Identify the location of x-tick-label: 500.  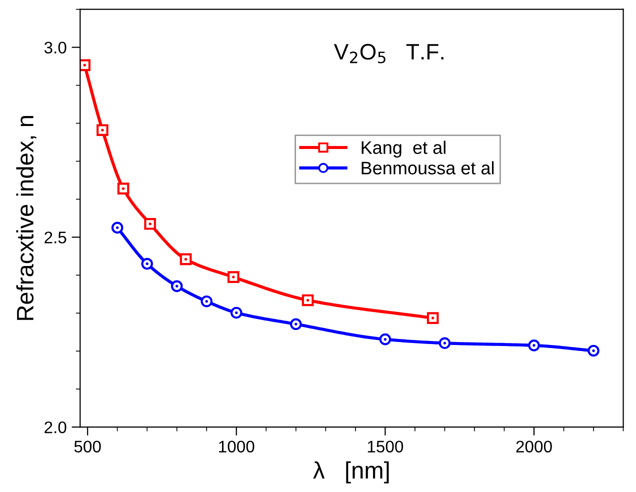
(87, 446).